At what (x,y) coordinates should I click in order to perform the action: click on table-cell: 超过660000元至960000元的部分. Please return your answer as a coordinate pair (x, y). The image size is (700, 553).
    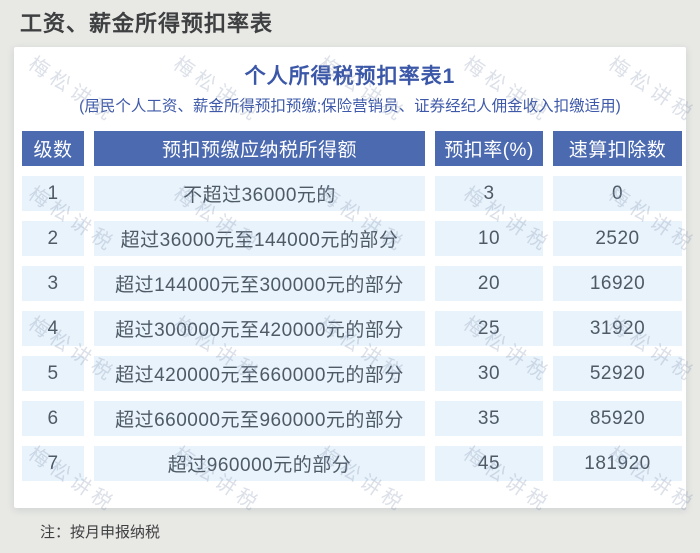
    Looking at the image, I should click on (259, 418).